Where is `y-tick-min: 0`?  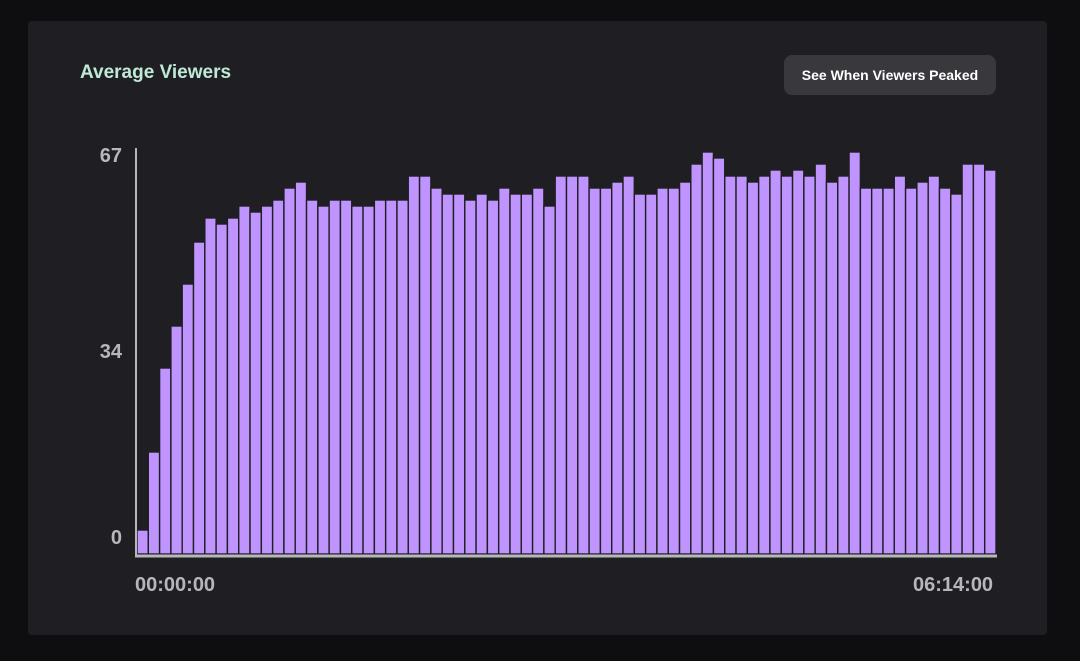 y-tick-min: 0 is located at coordinates (116, 538).